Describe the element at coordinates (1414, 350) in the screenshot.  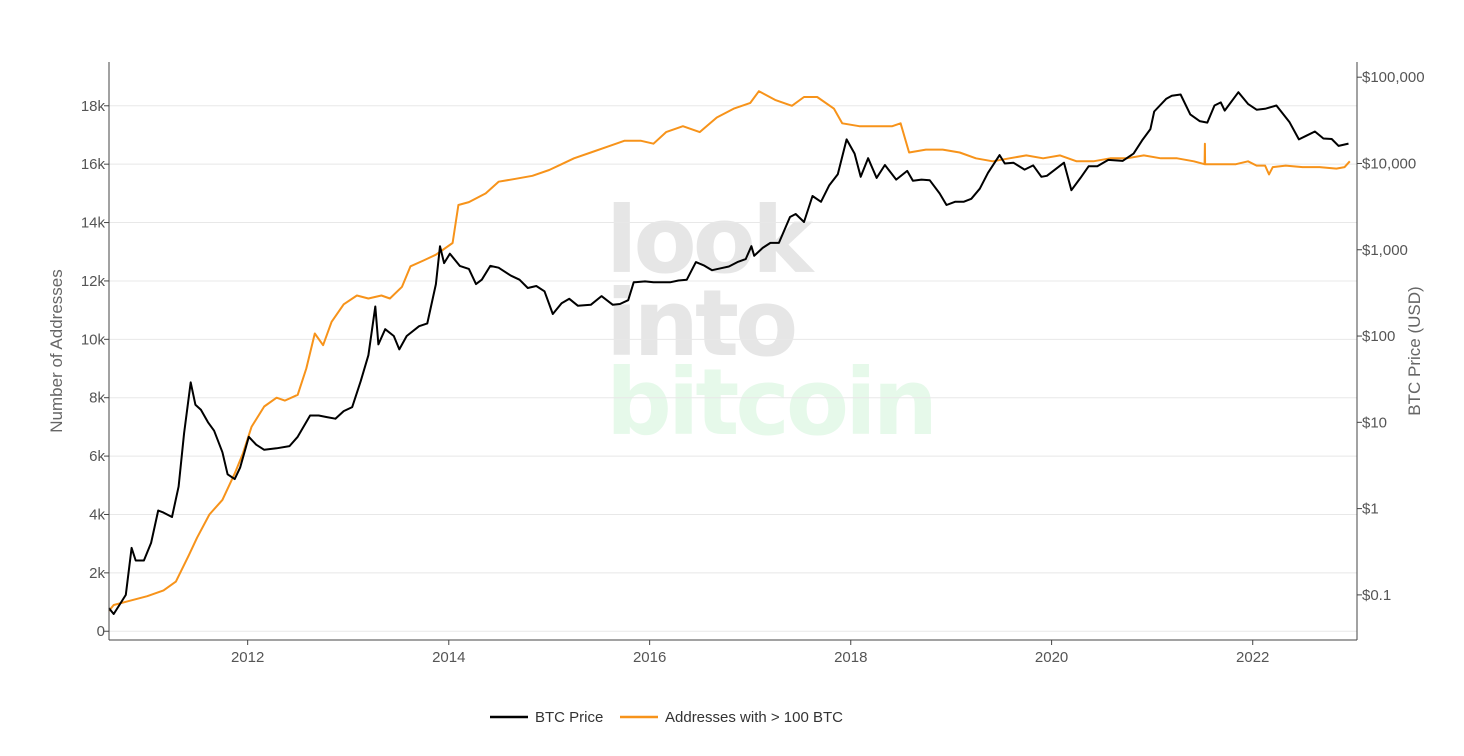
I see `right-axis-title: BTC Price (USD)` at that location.